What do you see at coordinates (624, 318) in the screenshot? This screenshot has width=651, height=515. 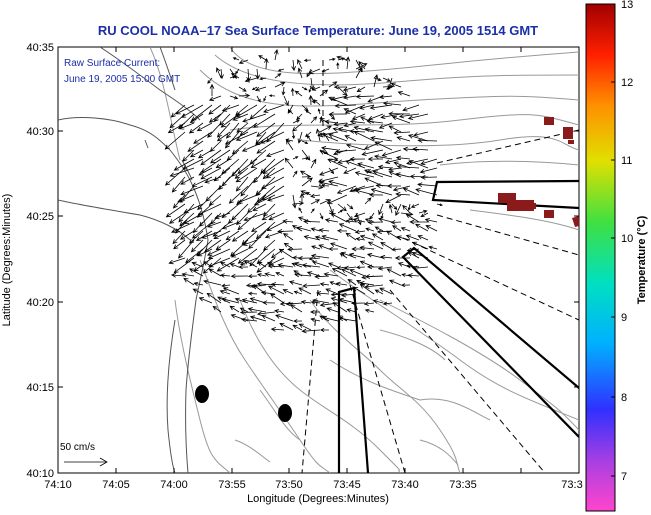 I see `colorbar-tick-label: 9` at bounding box center [624, 318].